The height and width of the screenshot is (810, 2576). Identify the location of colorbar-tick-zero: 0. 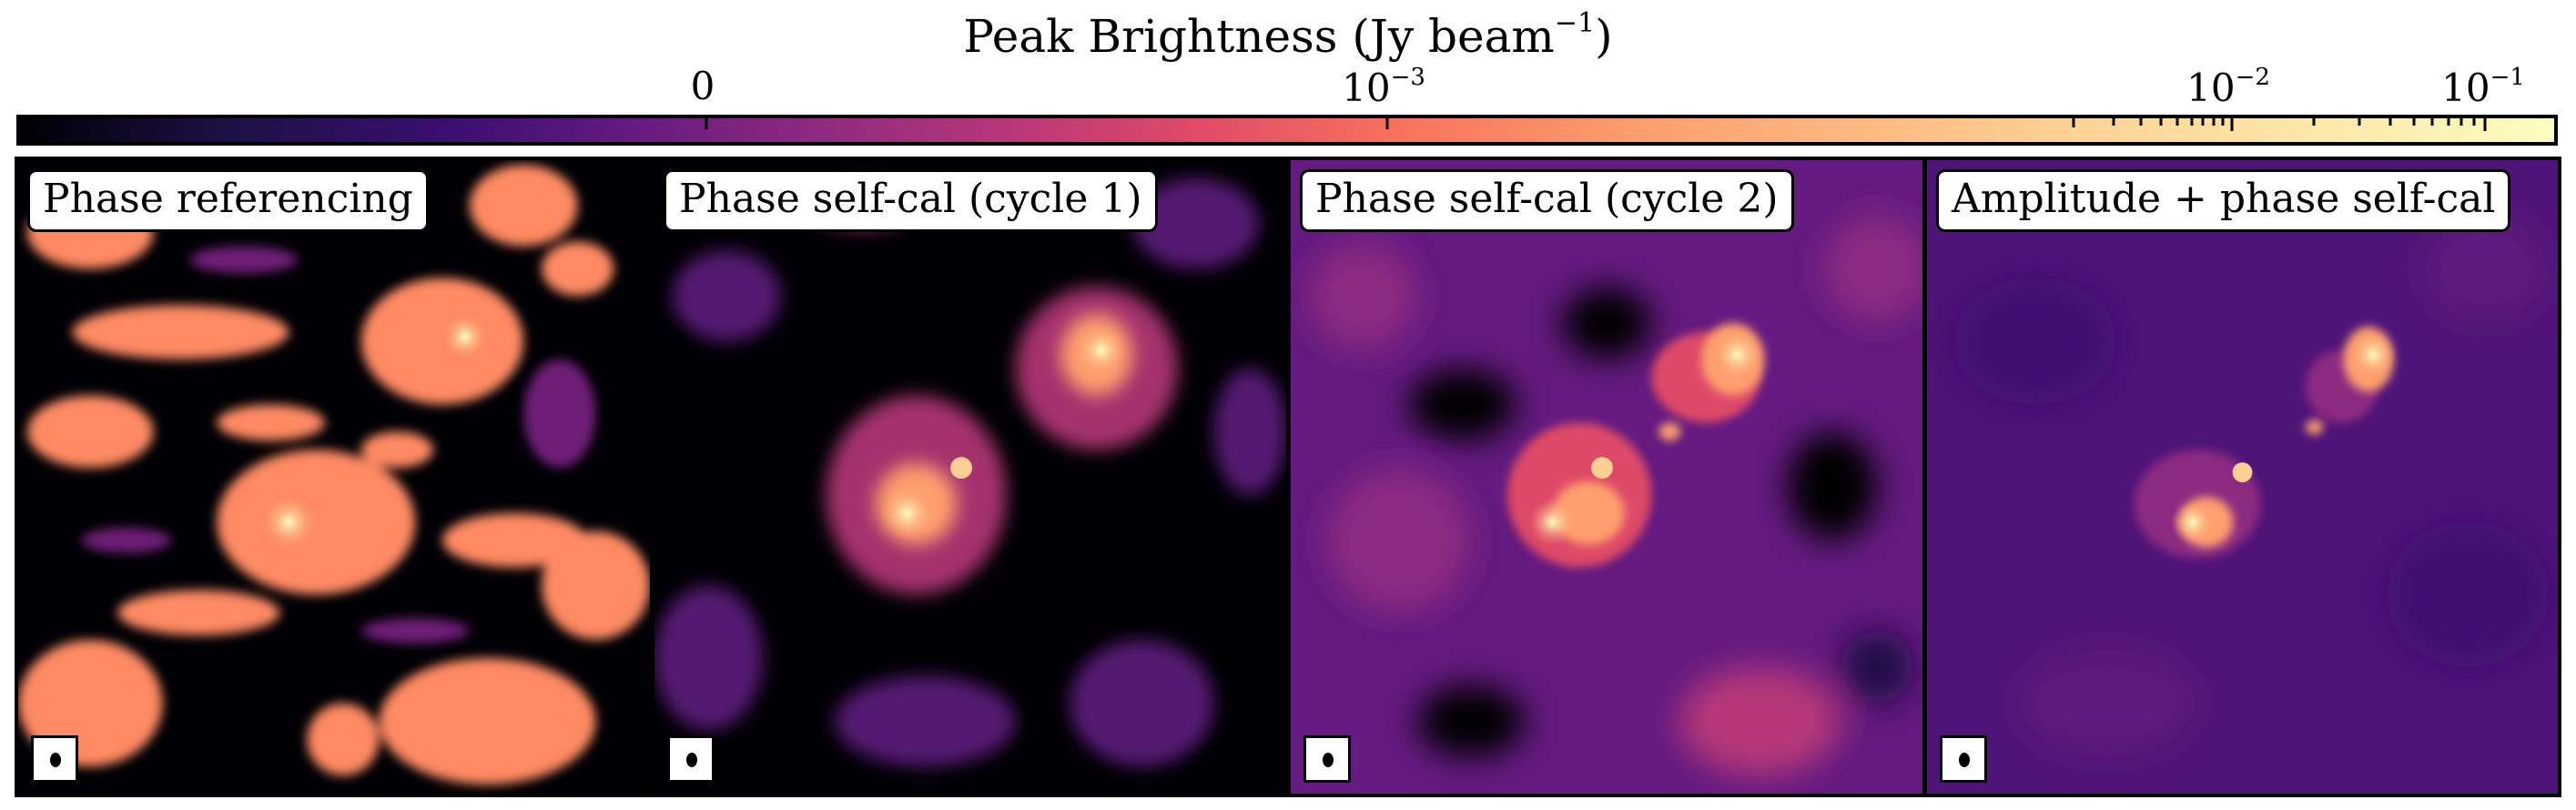
(702, 86).